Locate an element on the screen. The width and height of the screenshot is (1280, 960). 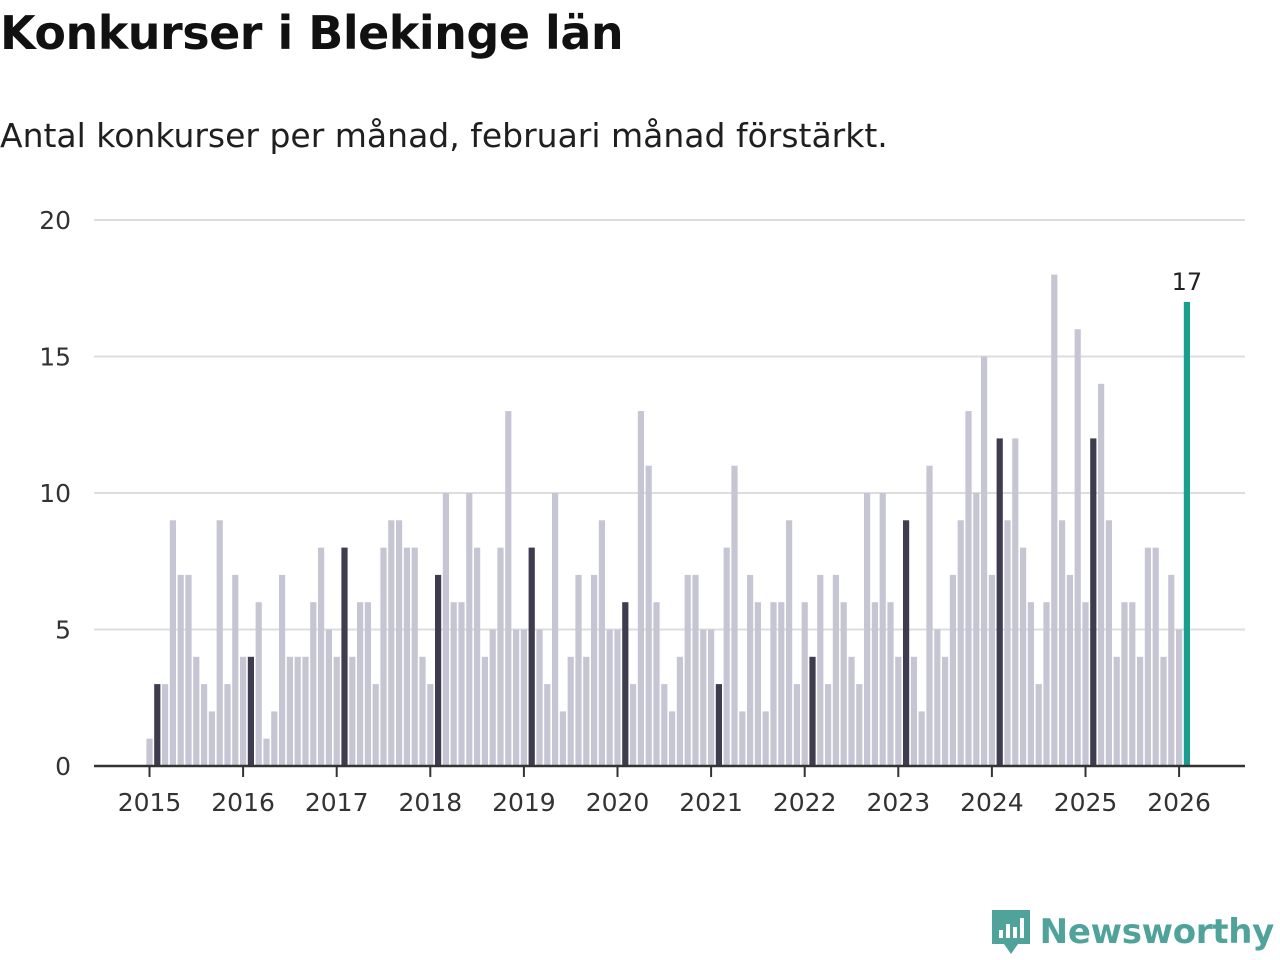
x-tick-label-2019: 2019 is located at coordinates (524, 802).